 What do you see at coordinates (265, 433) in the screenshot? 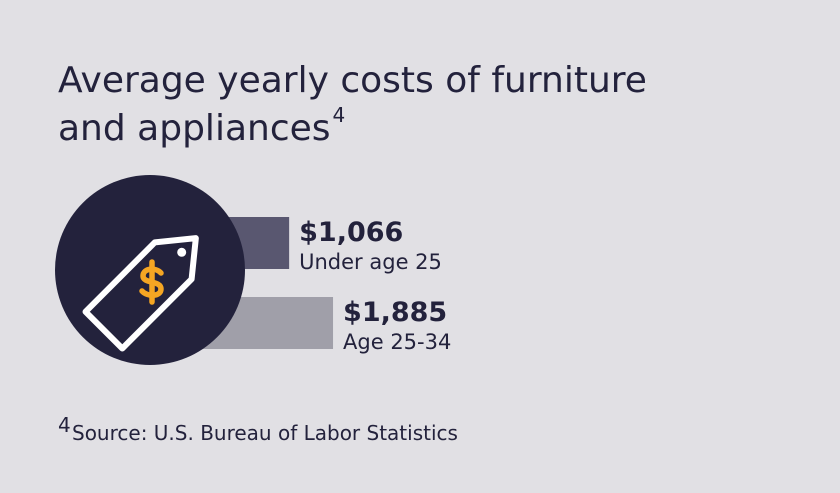
I see `source: Source: U.S. Bureau of Labor Statistics` at bounding box center [265, 433].